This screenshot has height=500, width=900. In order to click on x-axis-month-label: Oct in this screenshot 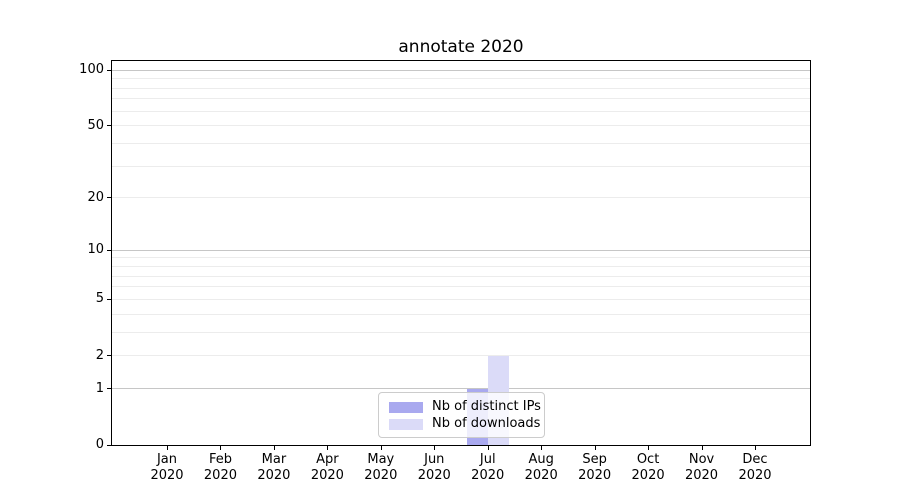, I will do `click(648, 459)`.